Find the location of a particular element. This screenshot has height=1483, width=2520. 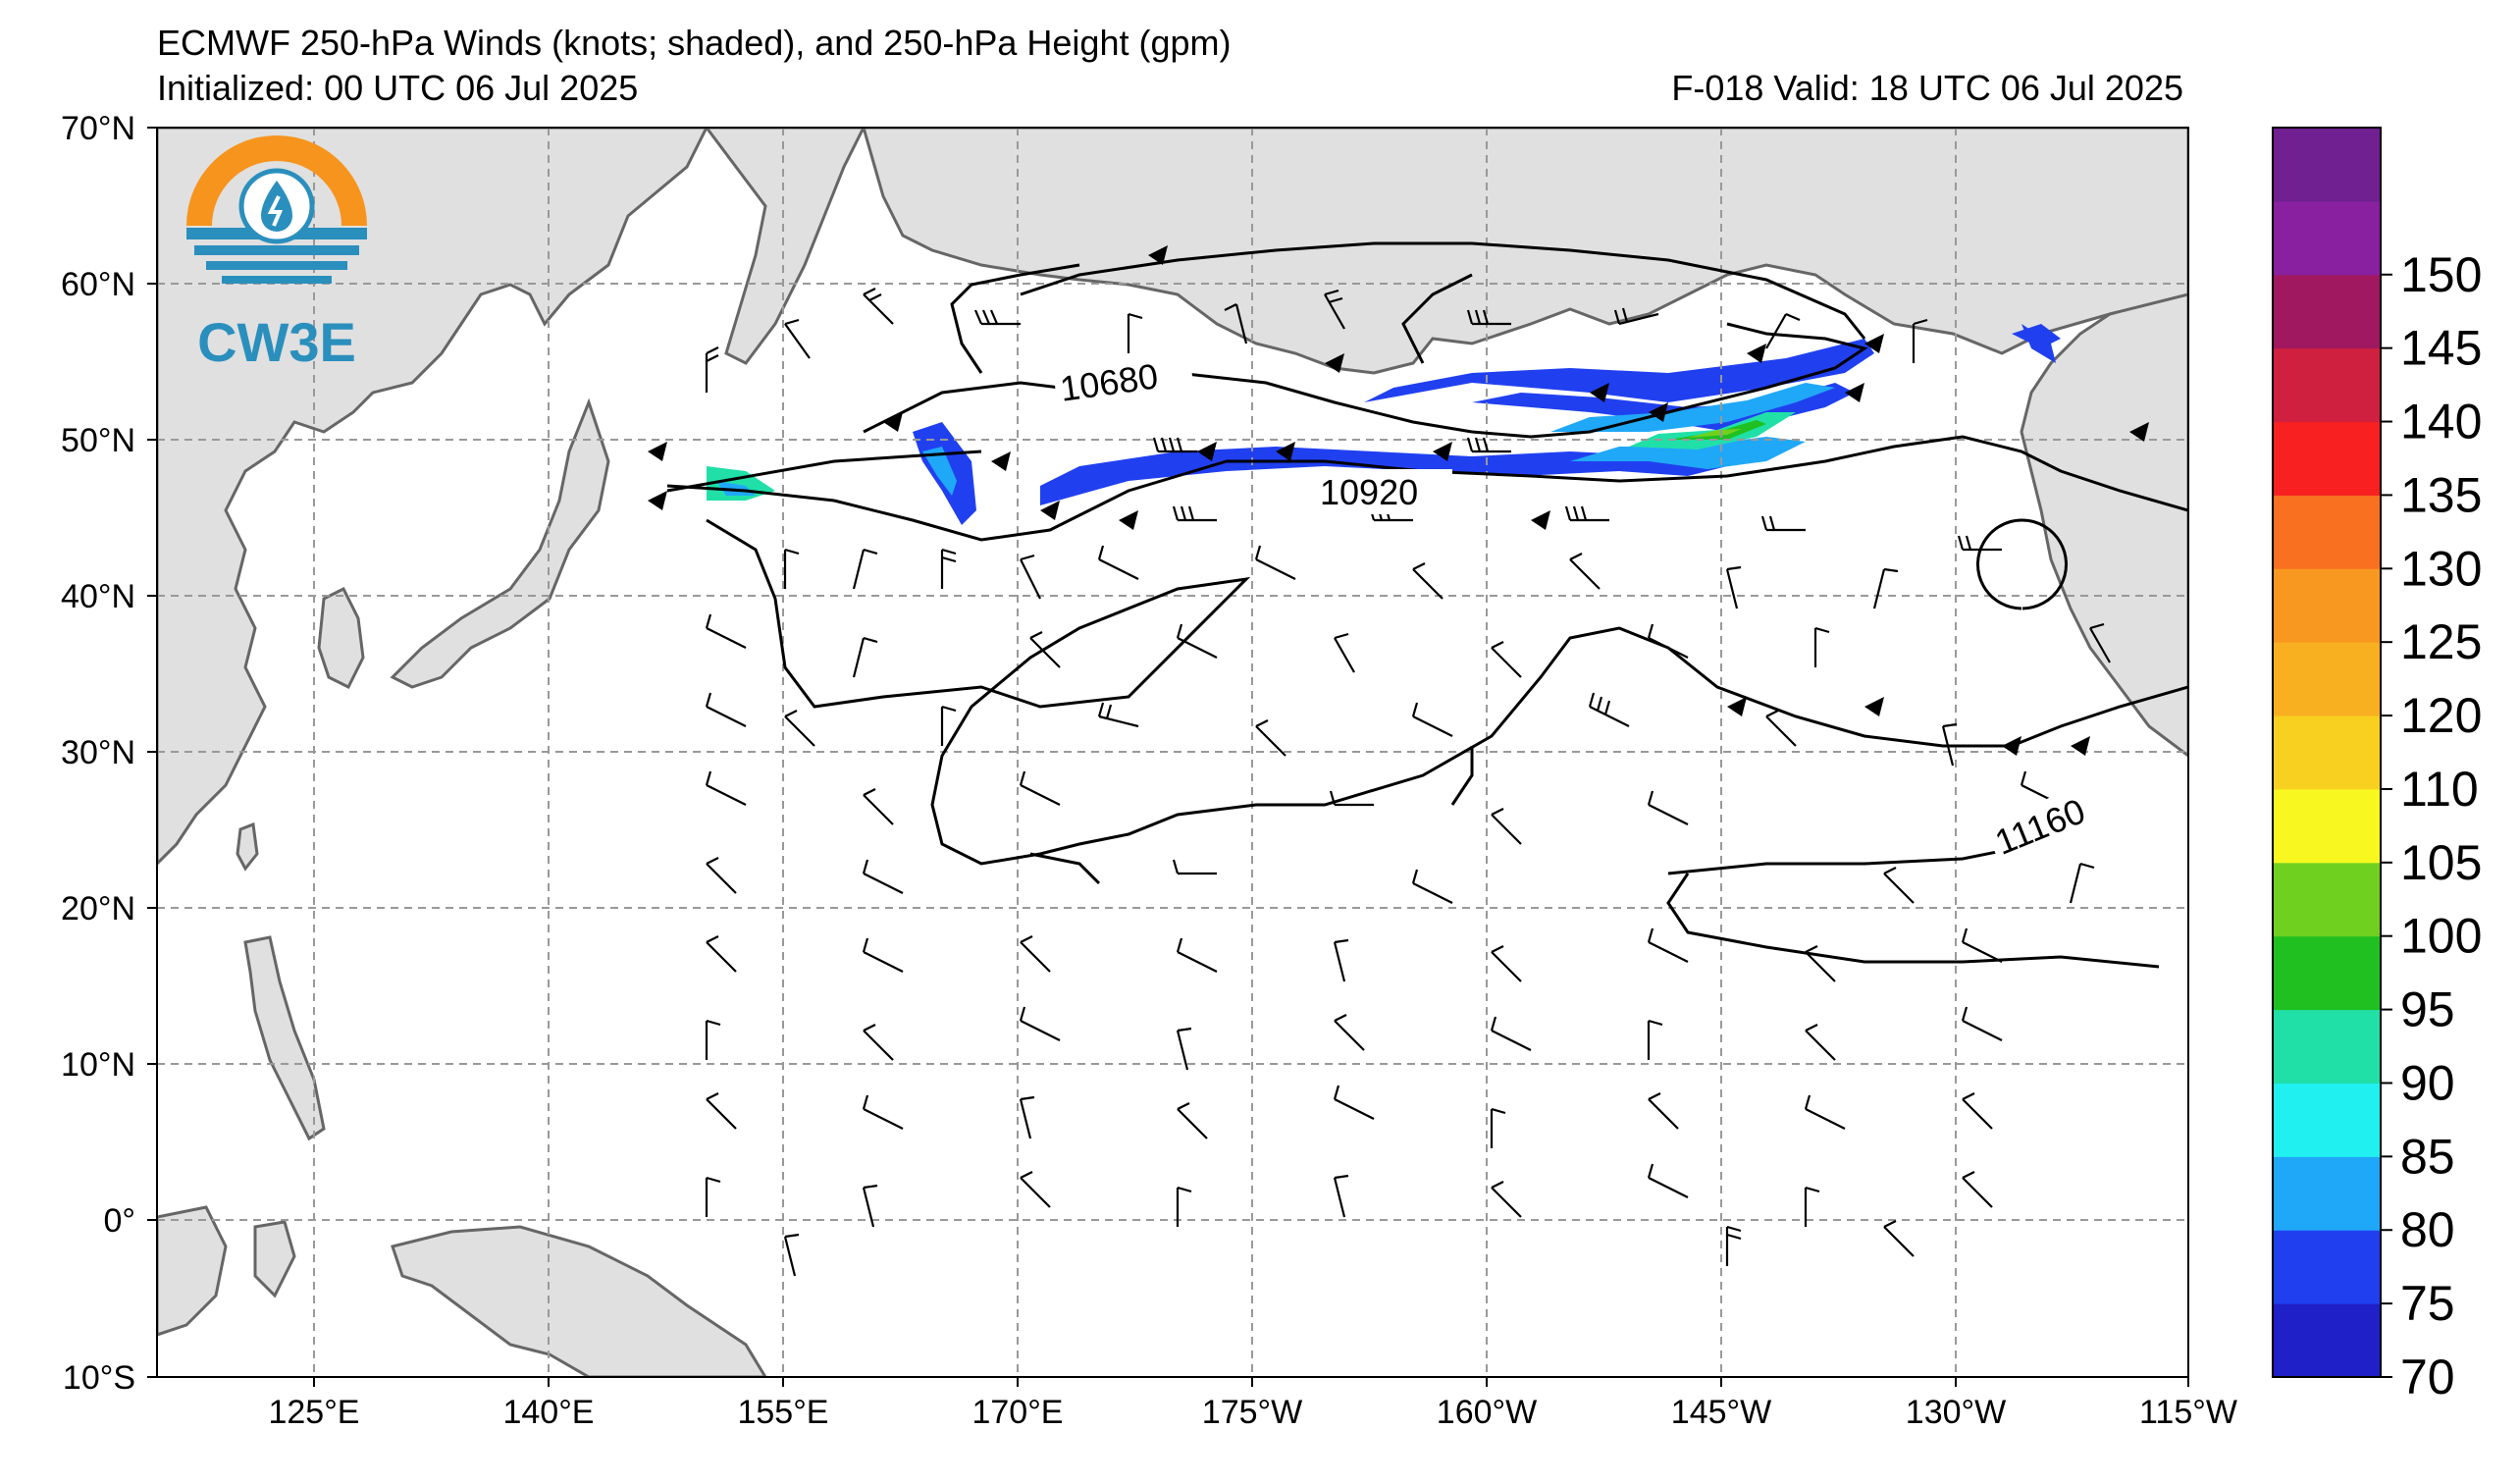

philippines-landmass is located at coordinates (284, 1038).